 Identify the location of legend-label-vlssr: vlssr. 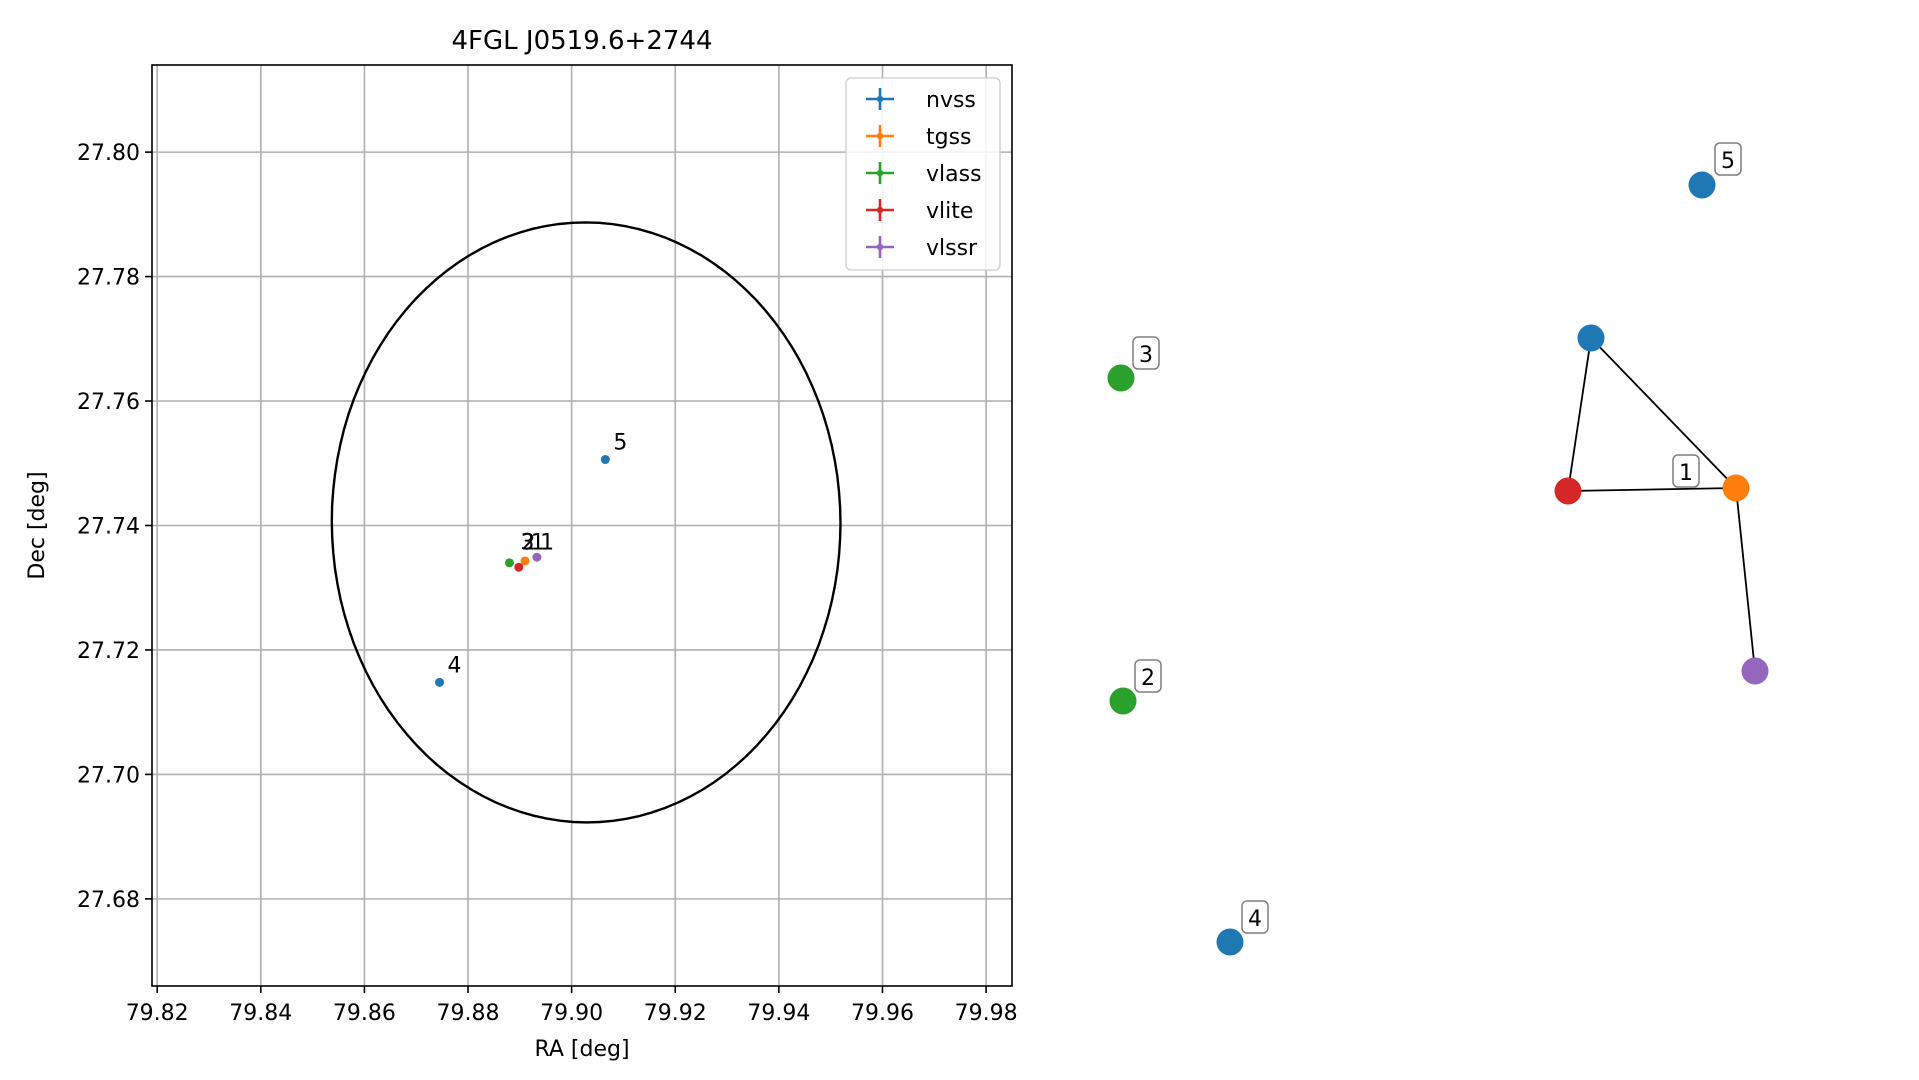
(952, 248).